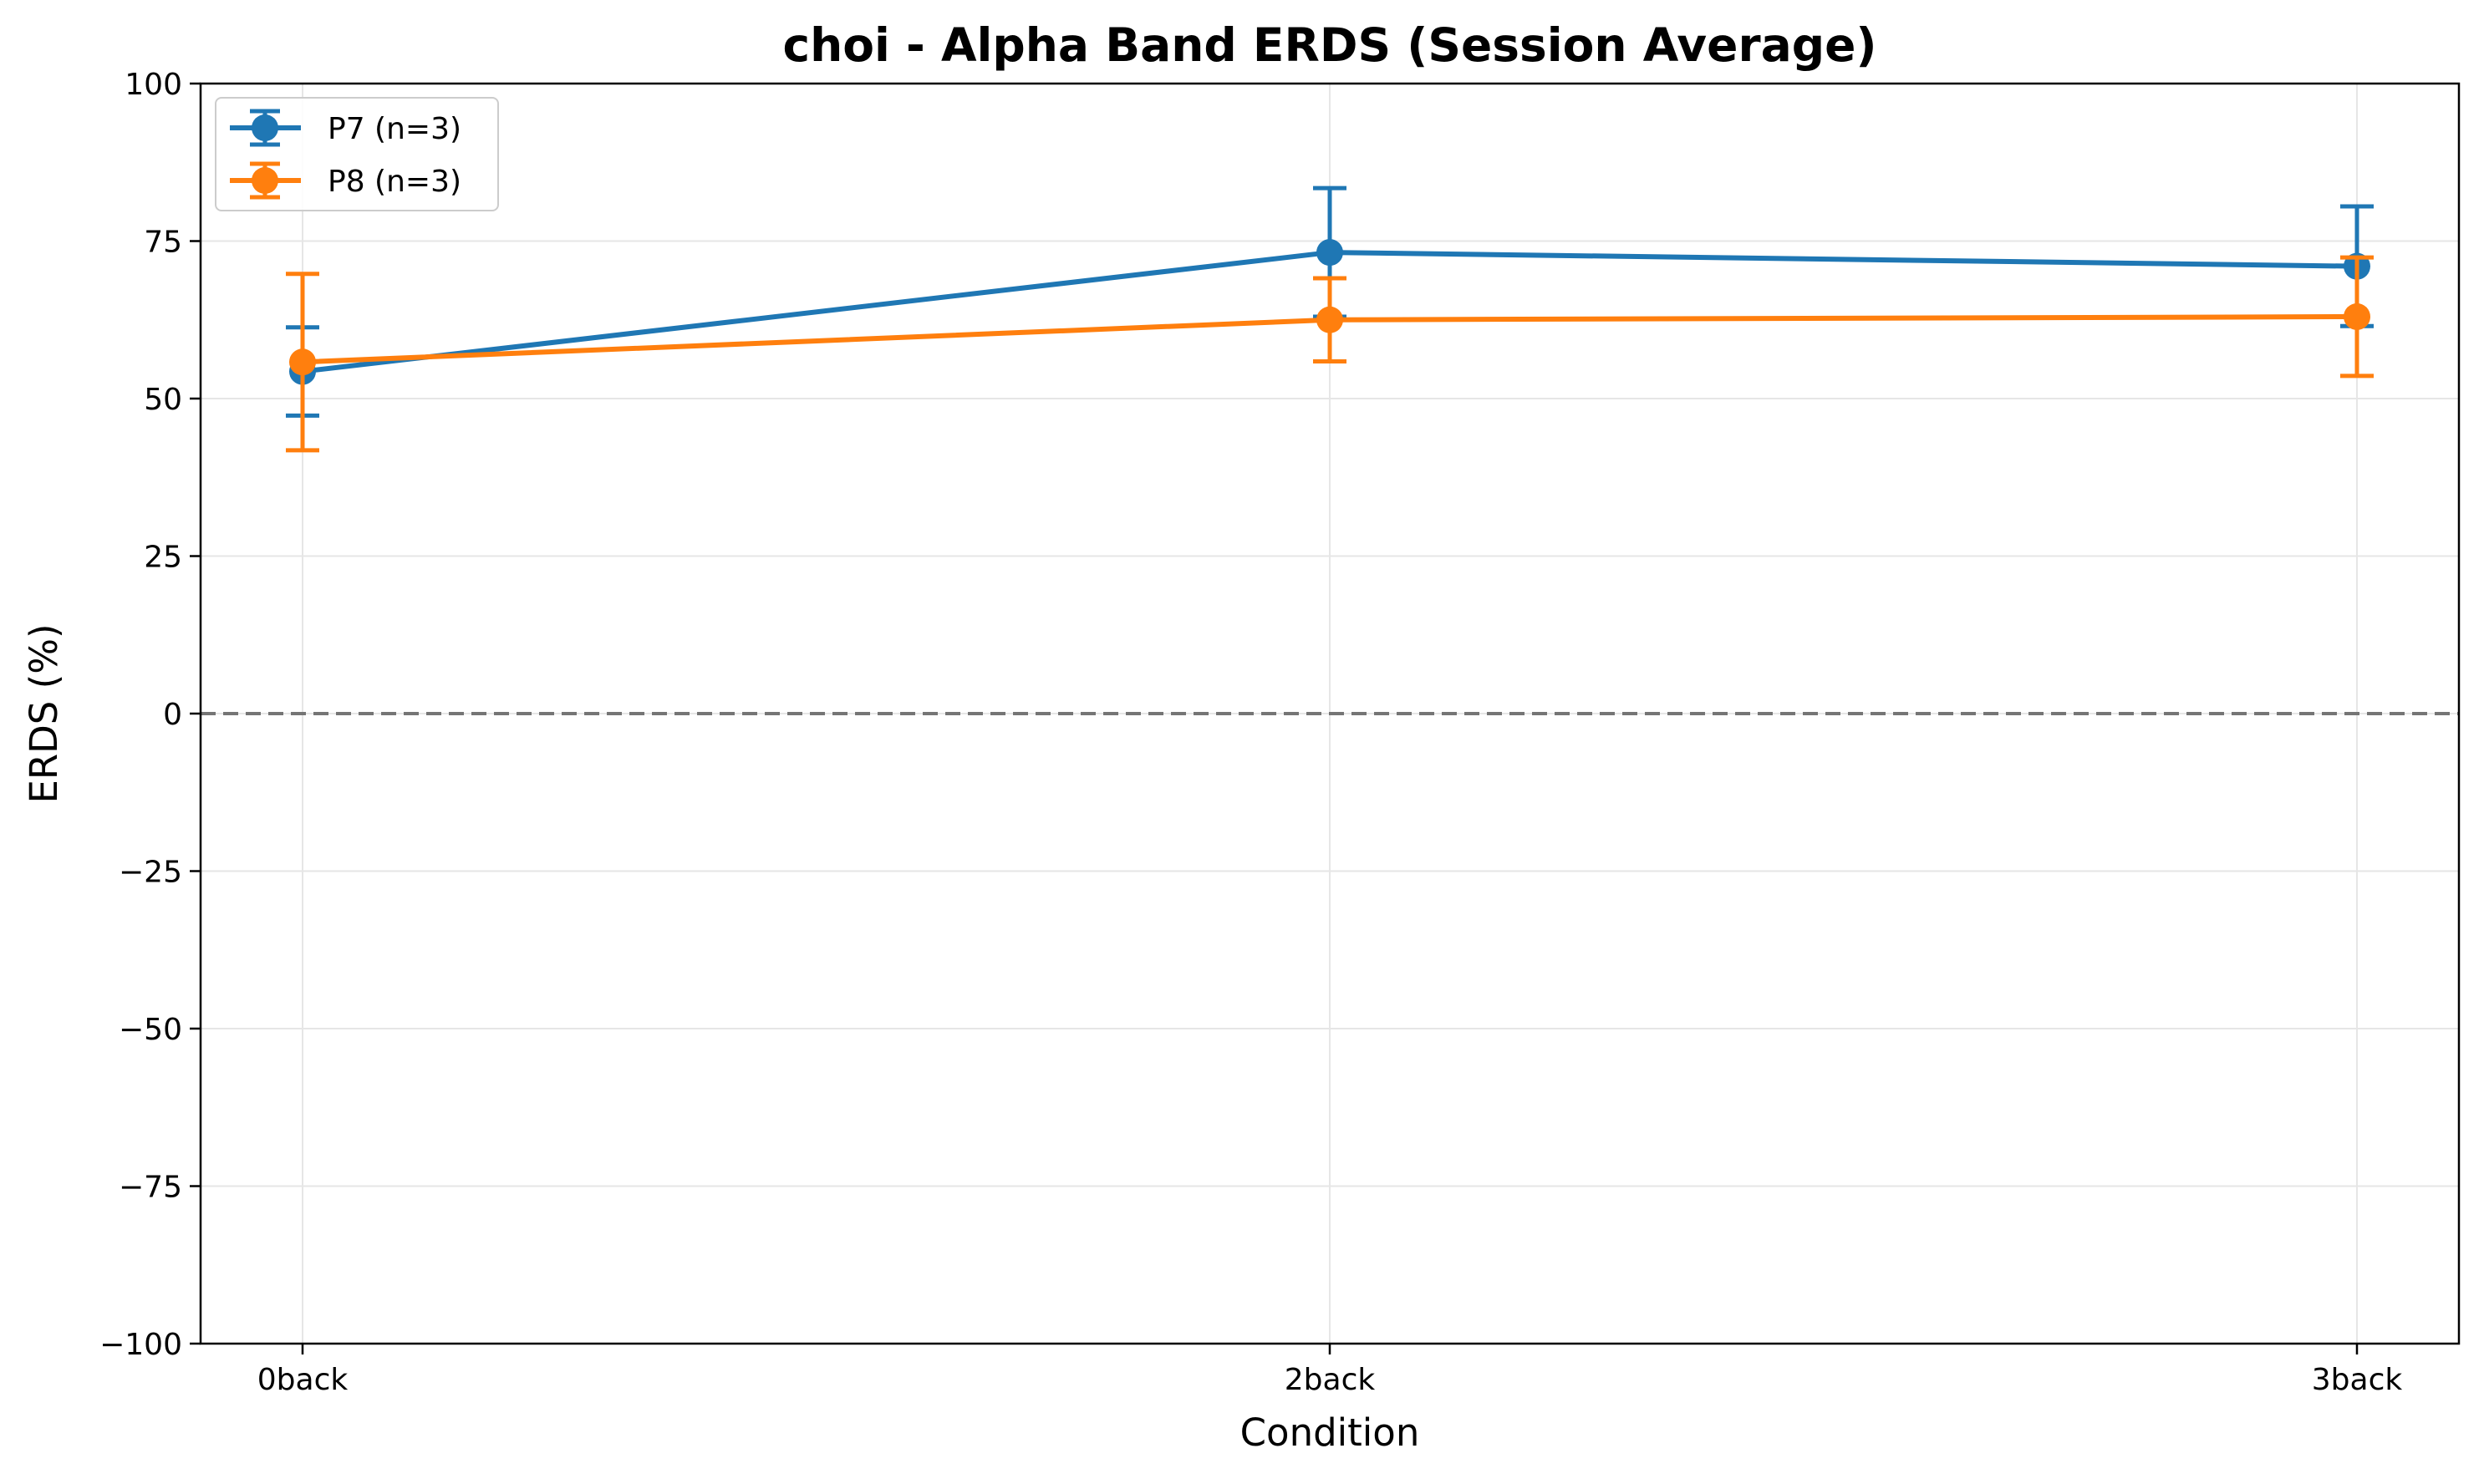 The width and height of the screenshot is (2484, 1484). I want to click on chart-title: choi - Alpha Band ERDS (Session Average), so click(1329, 45).